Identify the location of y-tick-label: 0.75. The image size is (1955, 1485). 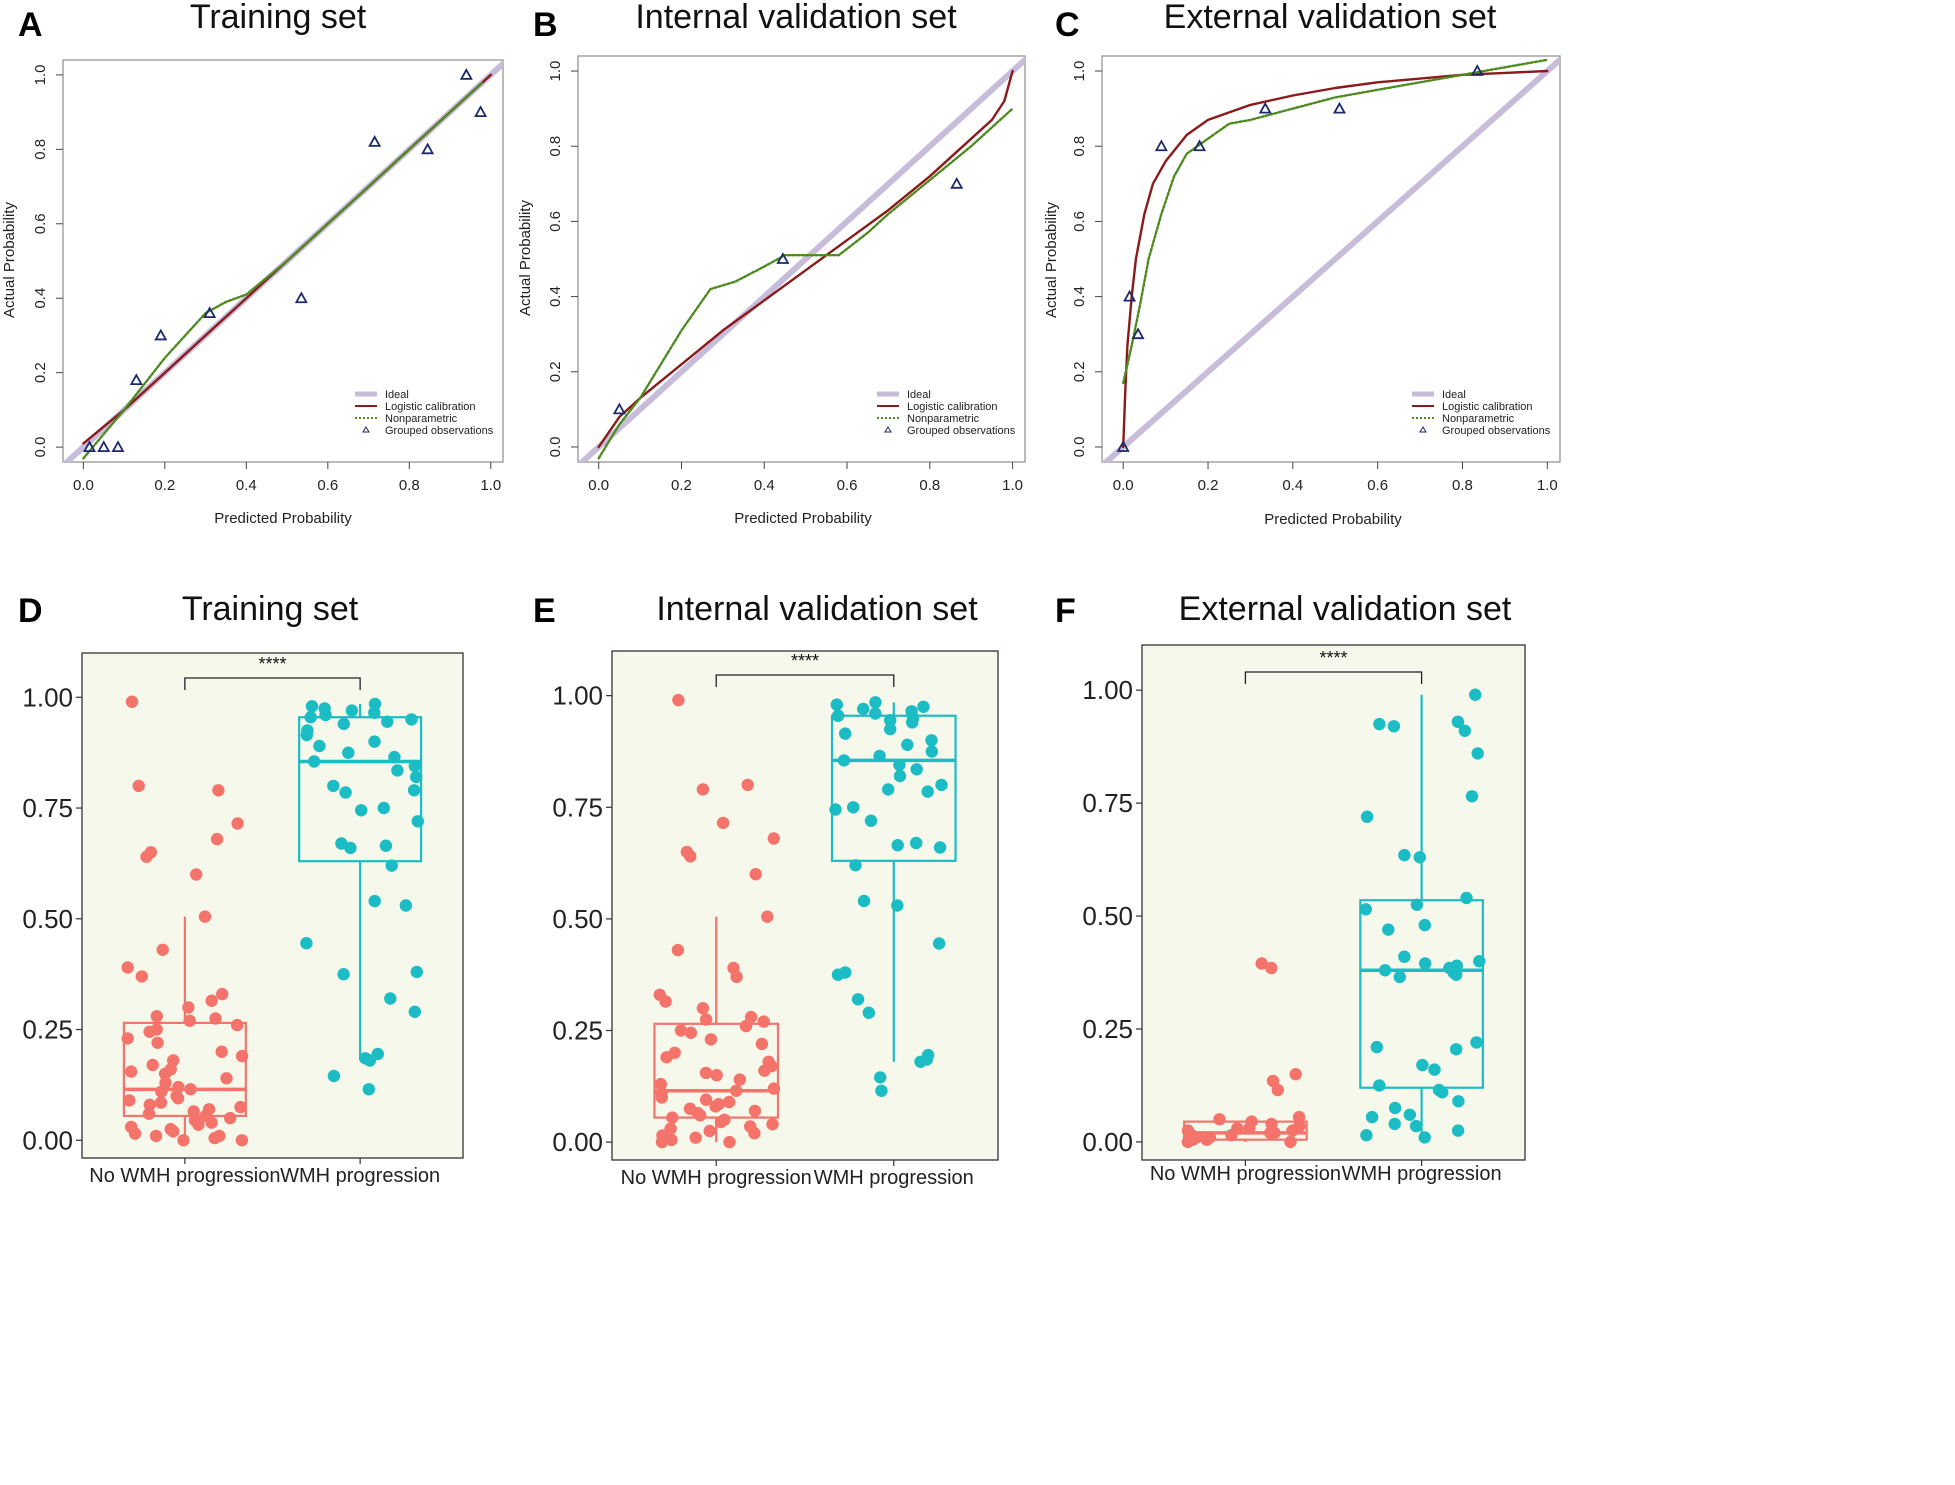
(577, 807).